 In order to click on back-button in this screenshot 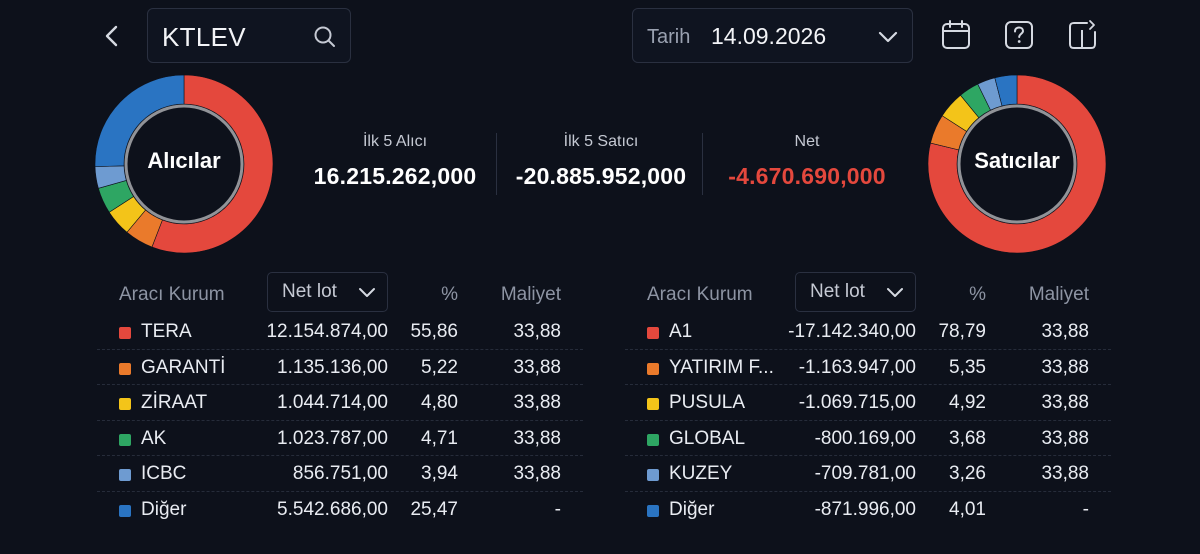, I will do `click(112, 36)`.